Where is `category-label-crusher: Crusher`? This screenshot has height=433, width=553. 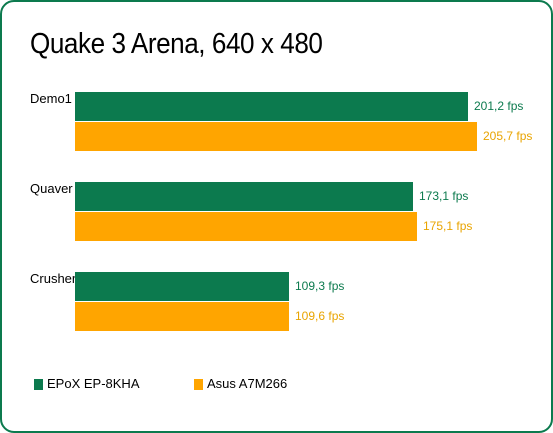 category-label-crusher: Crusher is located at coordinates (53, 278).